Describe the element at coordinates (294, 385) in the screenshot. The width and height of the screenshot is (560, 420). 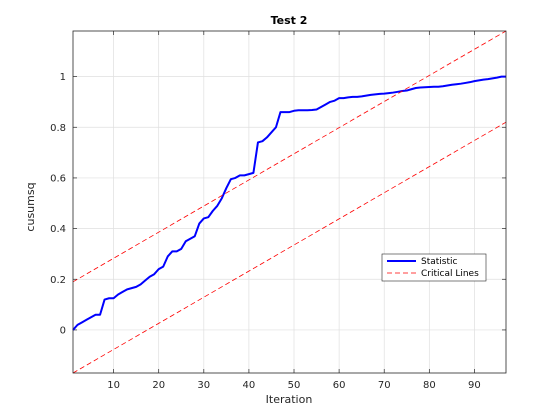
I see `x-tick-label: 50` at that location.